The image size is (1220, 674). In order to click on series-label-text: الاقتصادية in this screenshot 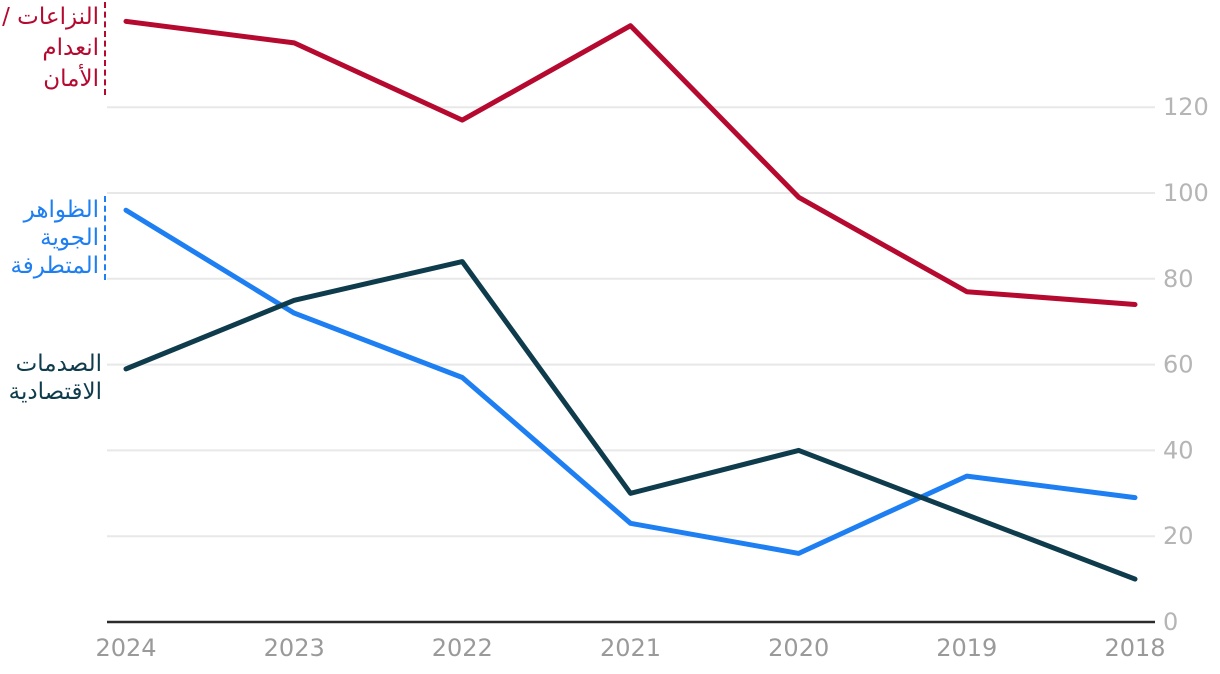, I will do `click(55, 392)`.